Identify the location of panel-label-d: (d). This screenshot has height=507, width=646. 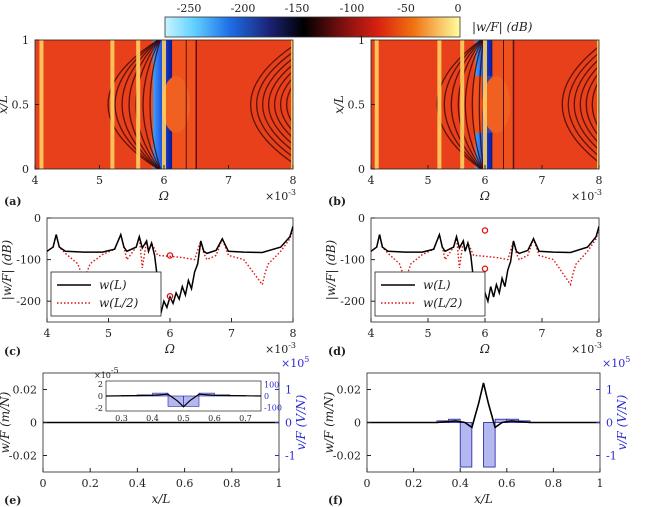
(337, 351).